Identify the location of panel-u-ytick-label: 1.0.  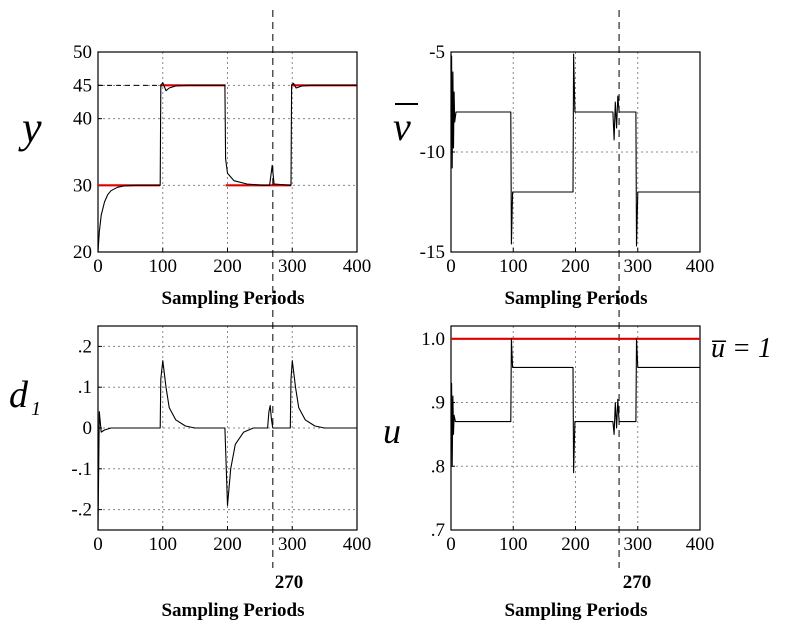
(433, 339).